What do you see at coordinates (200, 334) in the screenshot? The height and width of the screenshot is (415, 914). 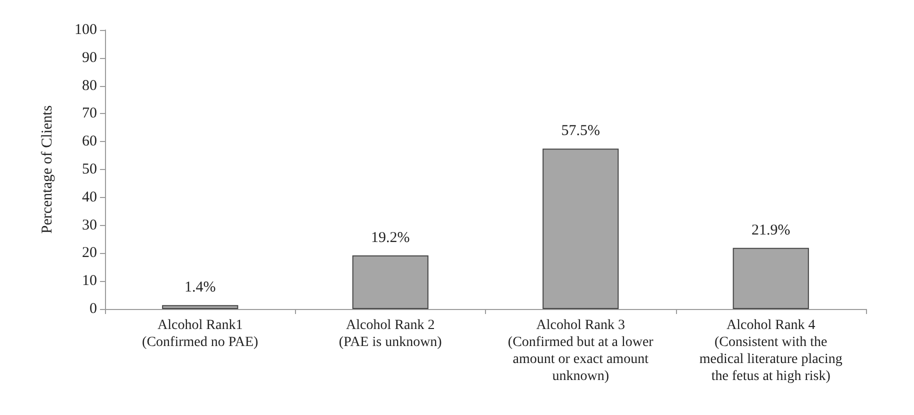 I see `x-tick-label: Alcohol Rank1 (Confirmed no PAE)` at bounding box center [200, 334].